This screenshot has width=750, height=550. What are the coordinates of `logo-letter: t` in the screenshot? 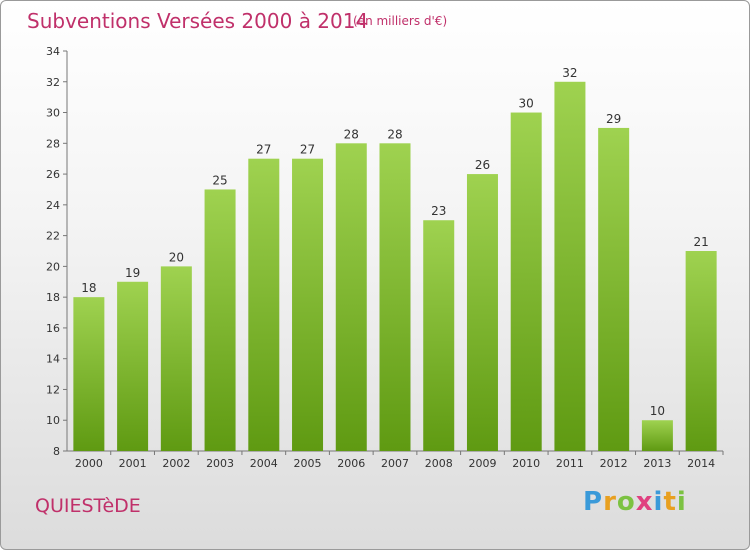 It's located at (670, 502).